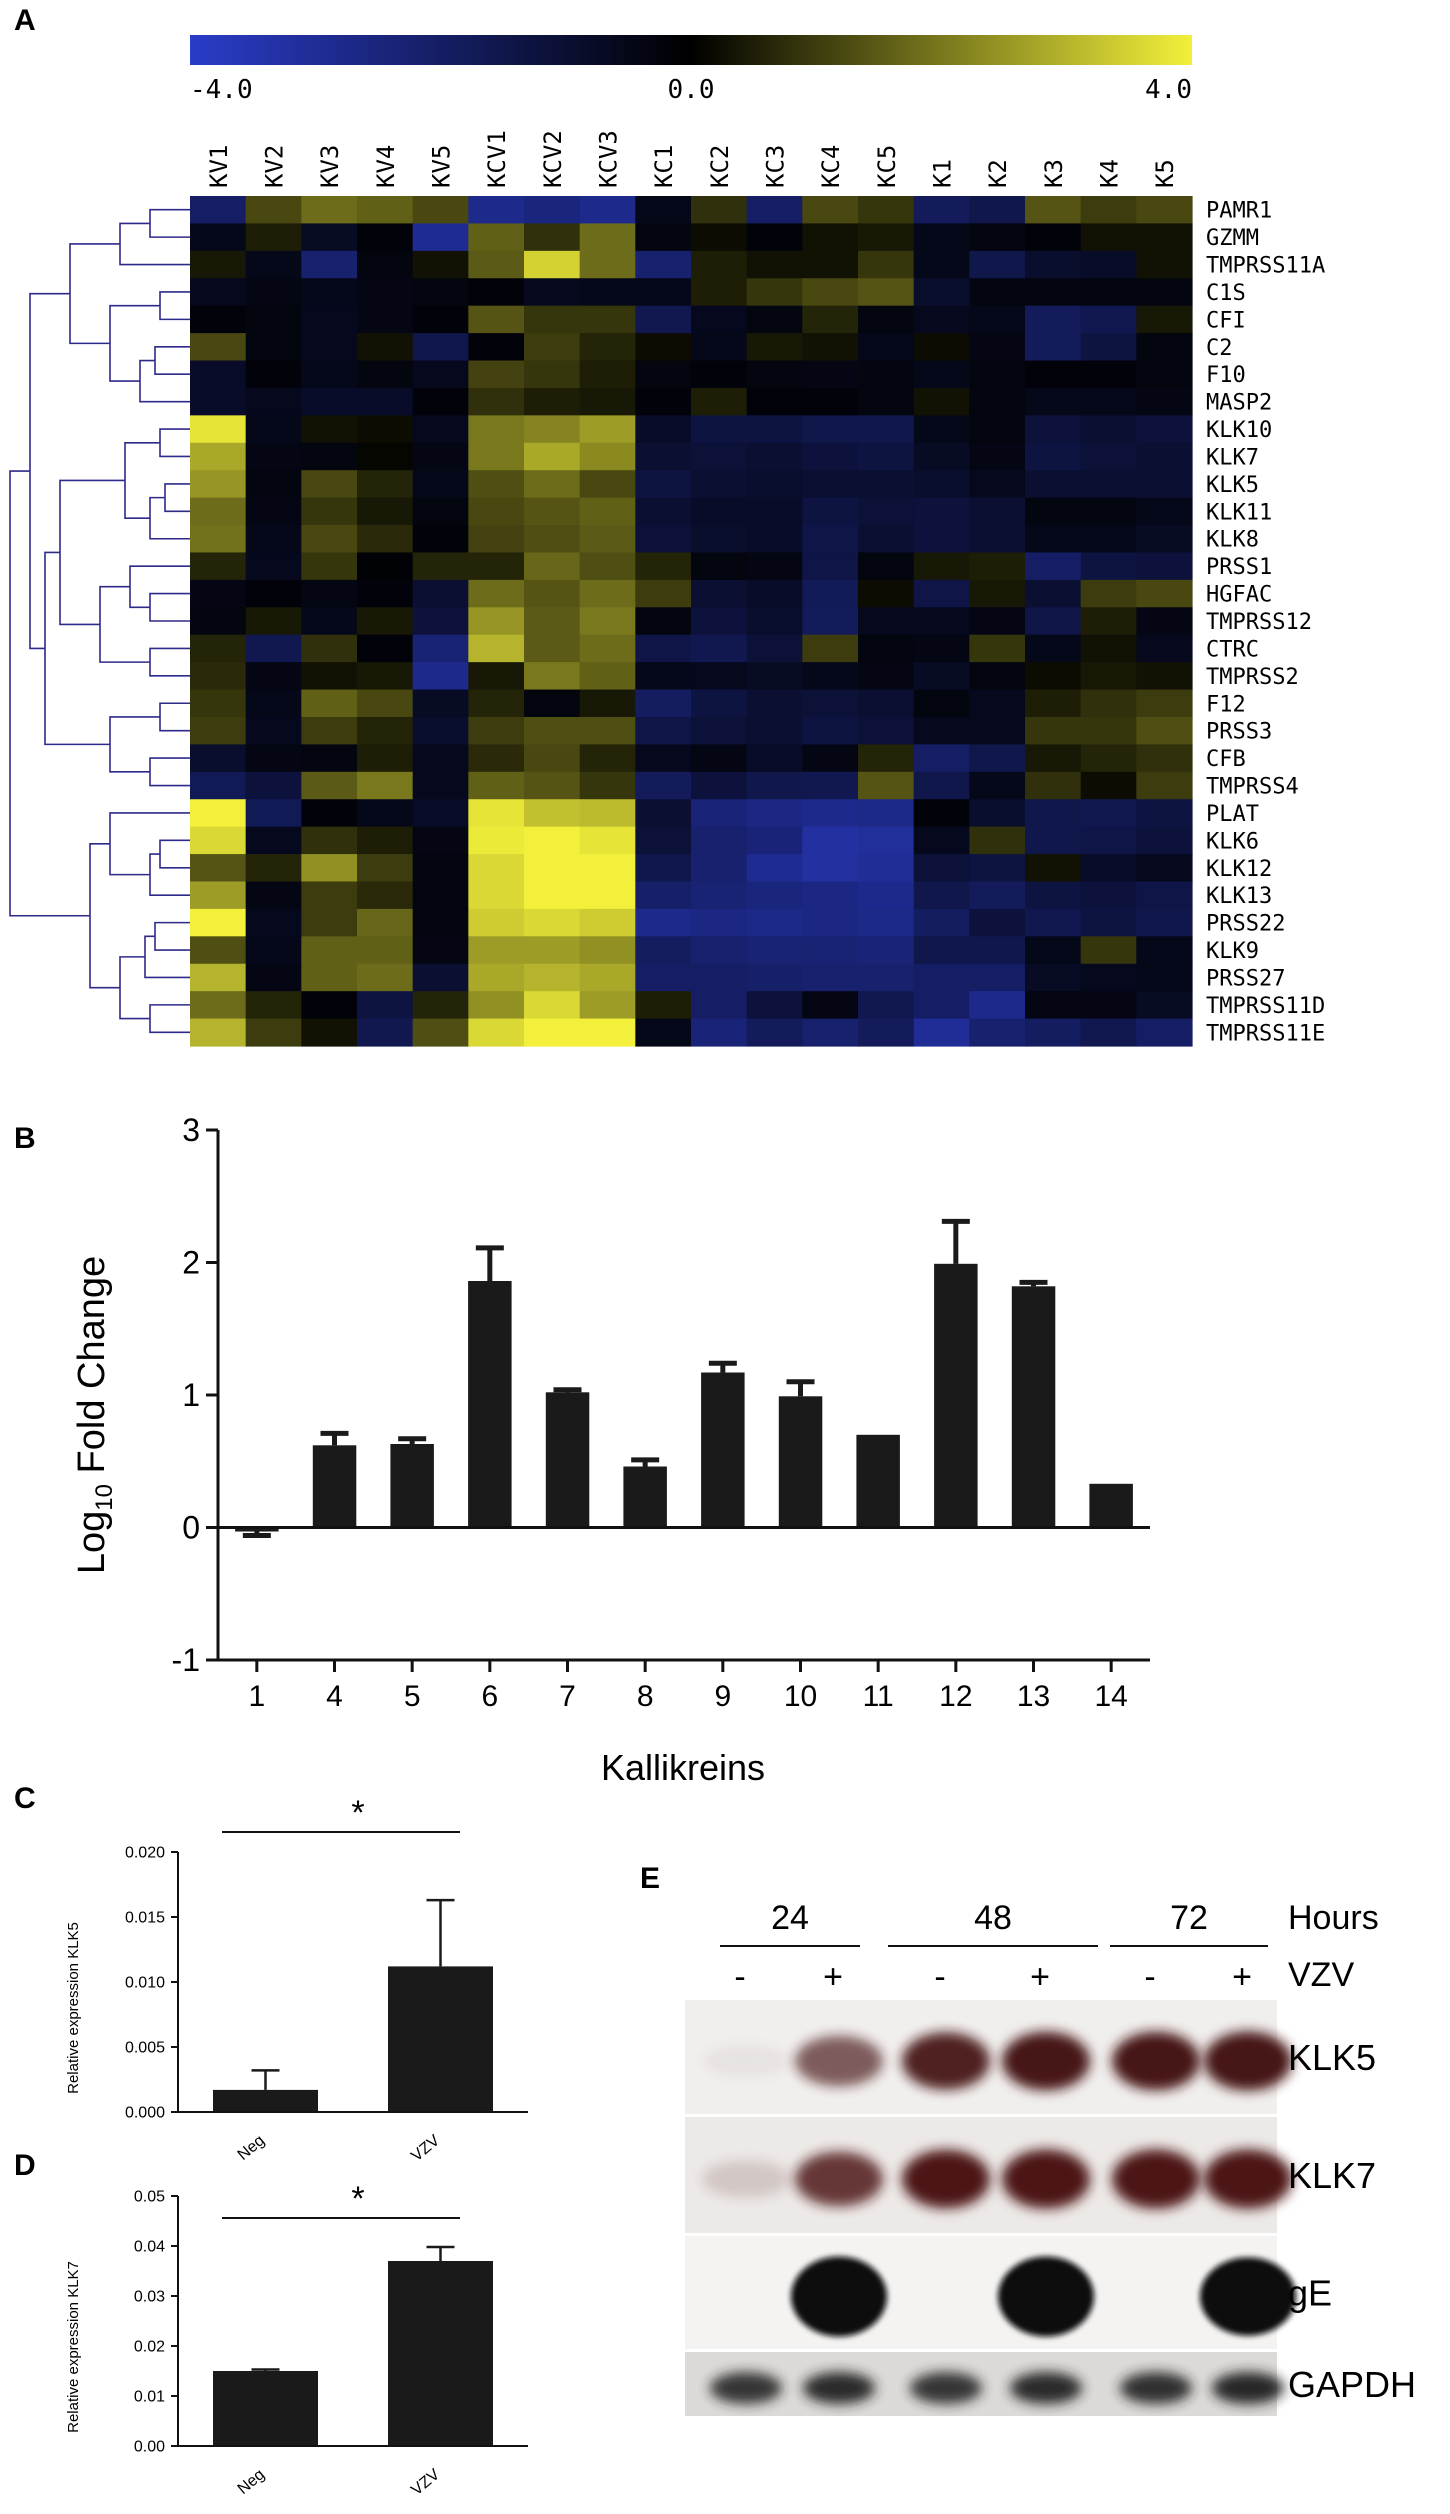 The image size is (1450, 2514). I want to click on heatmap-row-label: F10, so click(1226, 375).